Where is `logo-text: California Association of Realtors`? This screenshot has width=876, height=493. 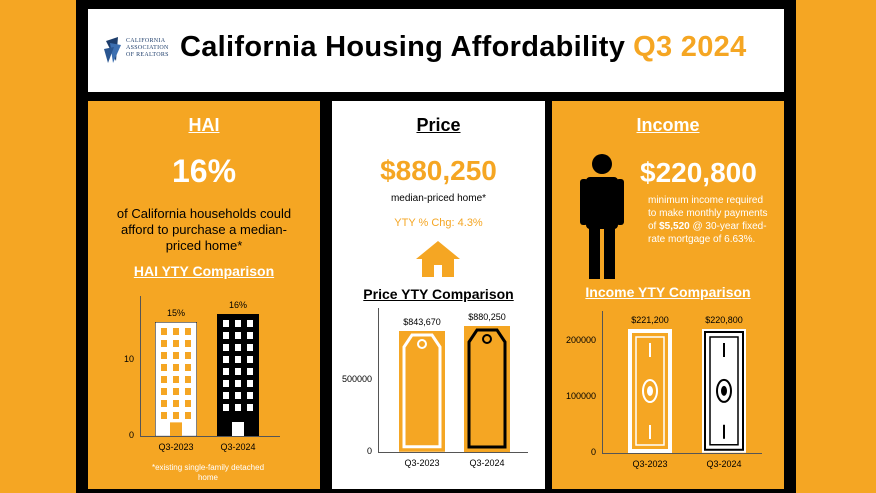
logo-text: California Association of Realtors is located at coordinates (147, 48).